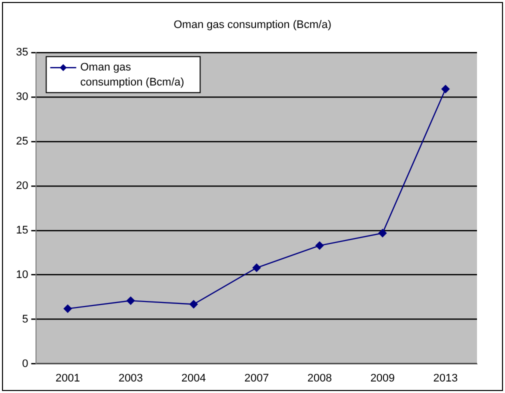  Describe the element at coordinates (67, 378) in the screenshot. I see `x-tick-label: 2001` at that location.